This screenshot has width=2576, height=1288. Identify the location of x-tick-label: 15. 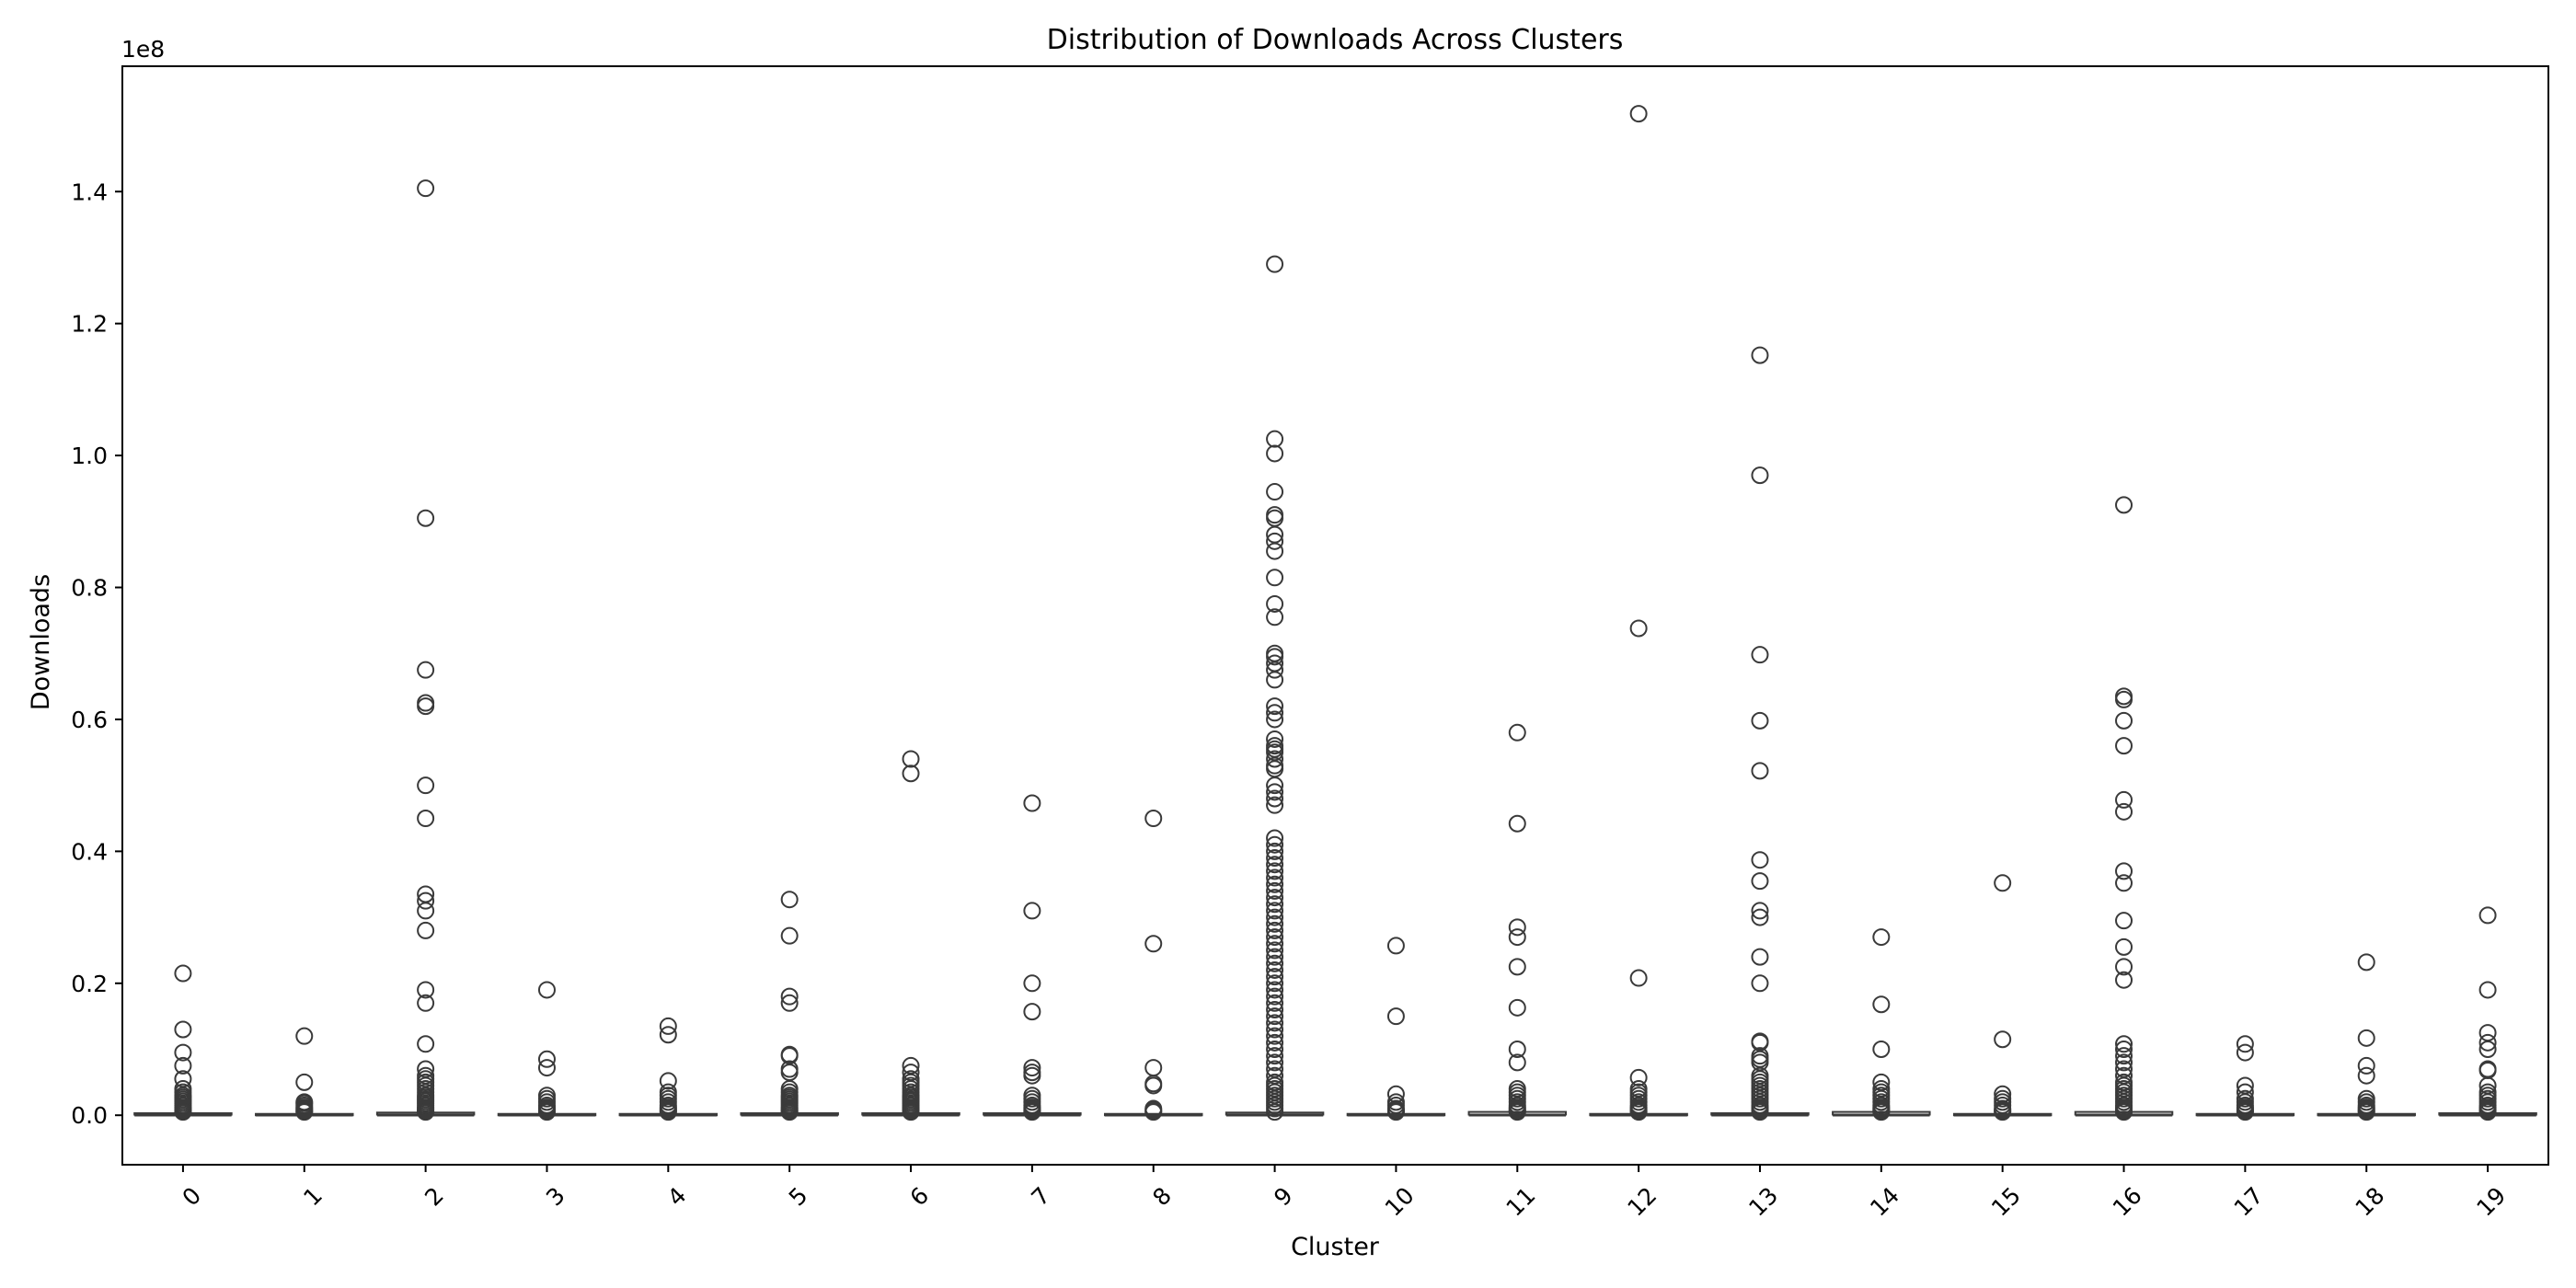
(2006, 1202).